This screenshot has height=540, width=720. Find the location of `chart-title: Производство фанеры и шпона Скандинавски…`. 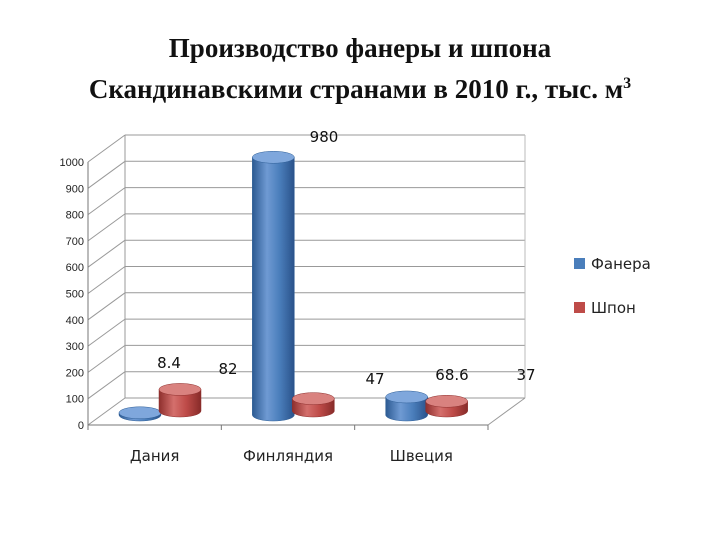

chart-title: Производство фанеры и шпона Скандинавски… is located at coordinates (360, 68).